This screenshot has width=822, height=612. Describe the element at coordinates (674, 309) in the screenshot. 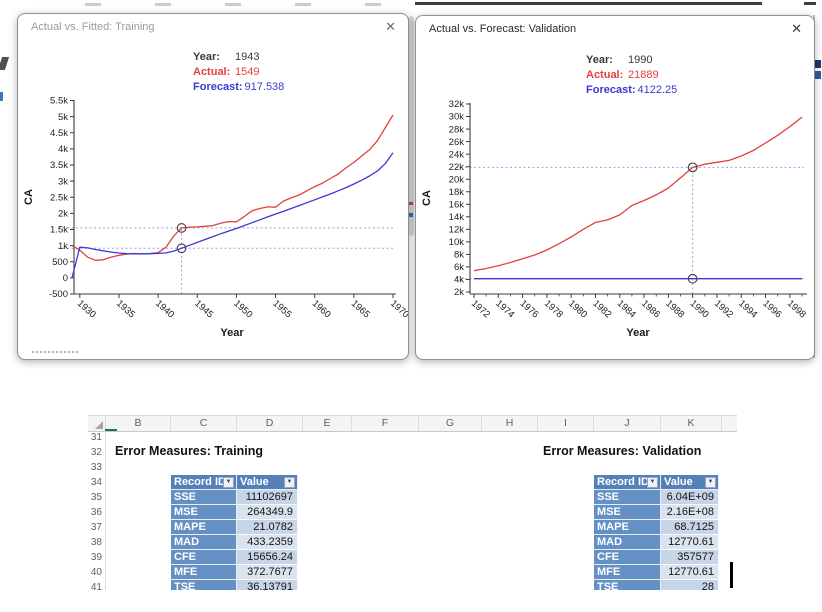

I see `x-tick-label: 1988` at that location.